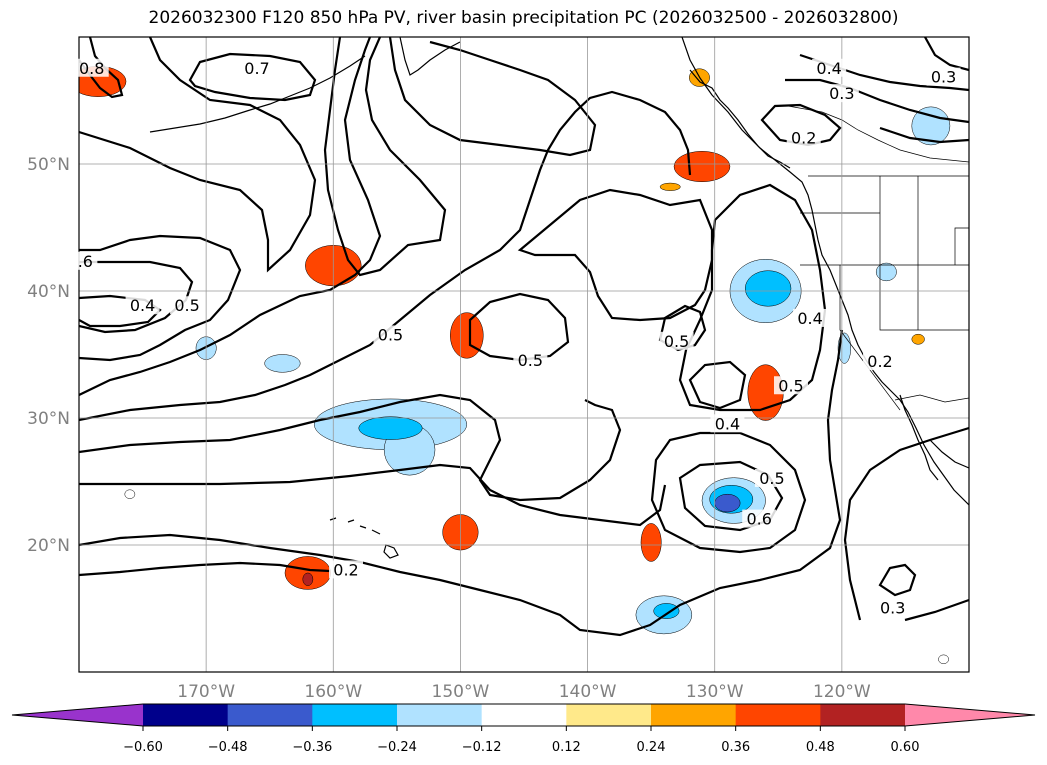 The width and height of the screenshot is (1047, 765). I want to click on colorbar-tick-label: 0.12, so click(566, 747).